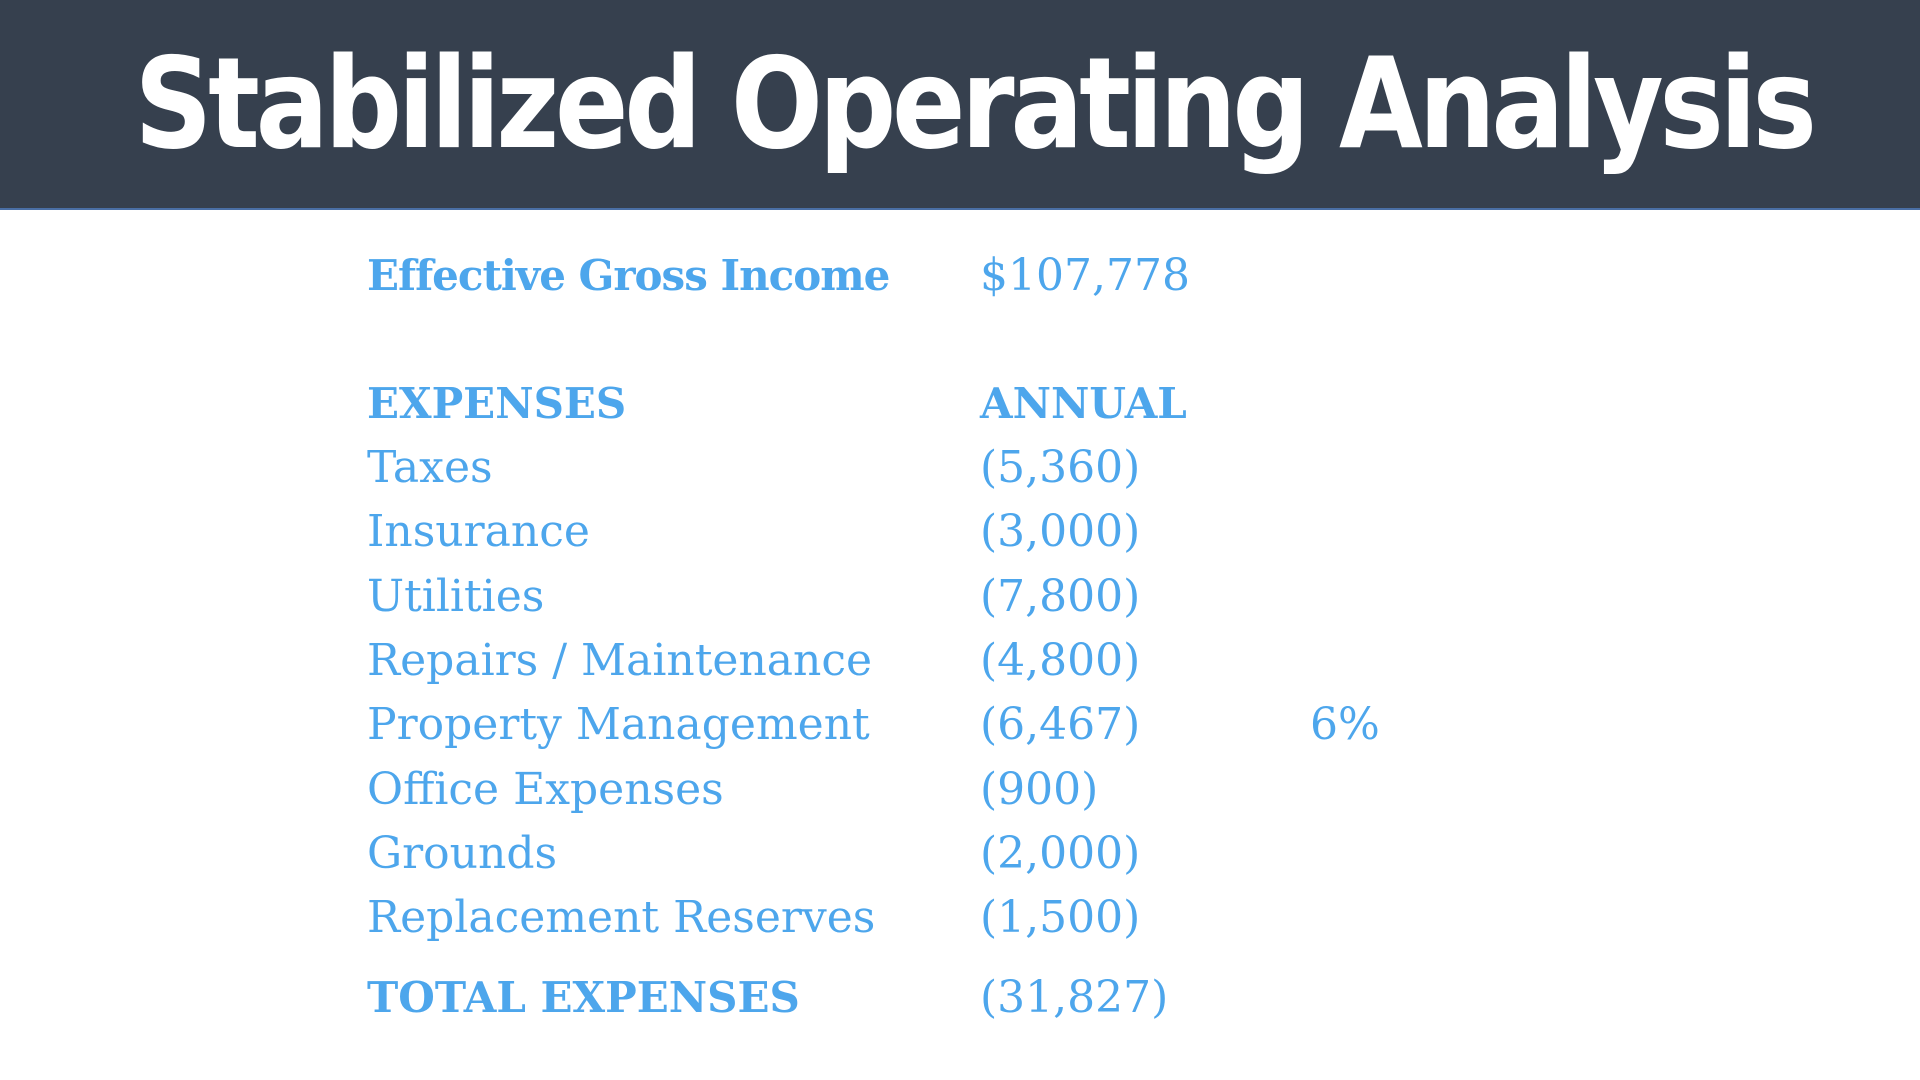 The width and height of the screenshot is (1920, 1080). Describe the element at coordinates (621, 917) in the screenshot. I see `expense-label: Replacement Reserves` at that location.